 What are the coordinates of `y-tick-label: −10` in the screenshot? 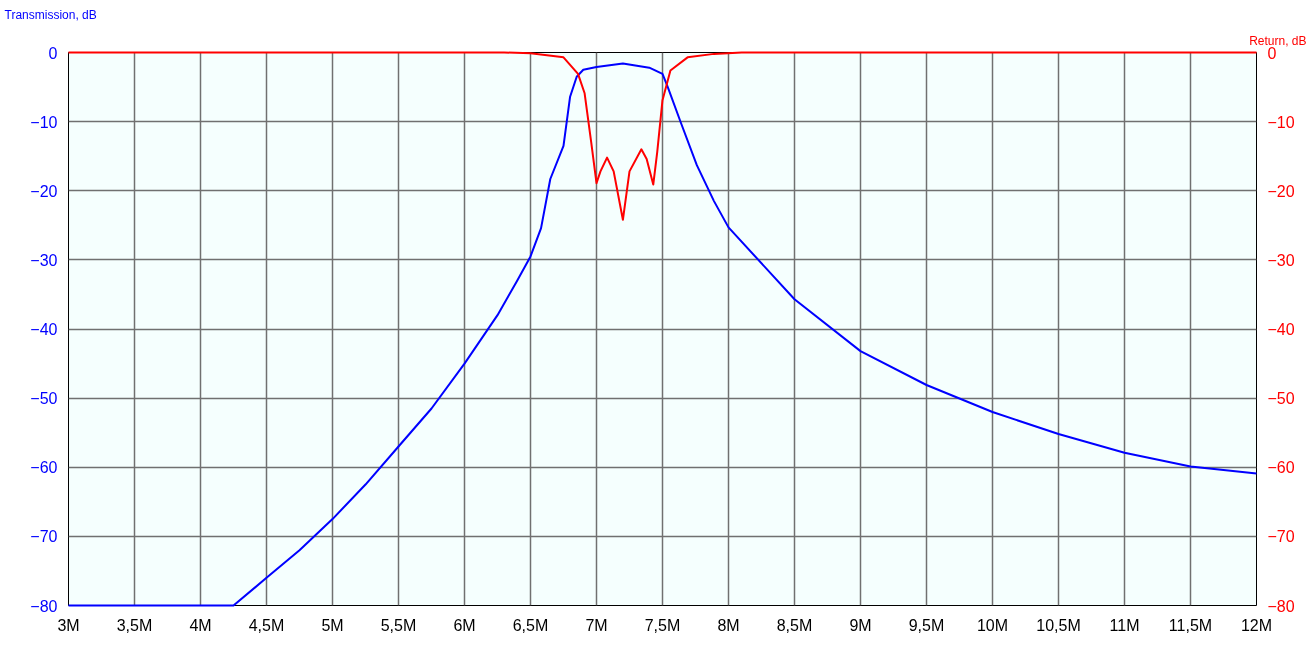 It's located at (44, 122).